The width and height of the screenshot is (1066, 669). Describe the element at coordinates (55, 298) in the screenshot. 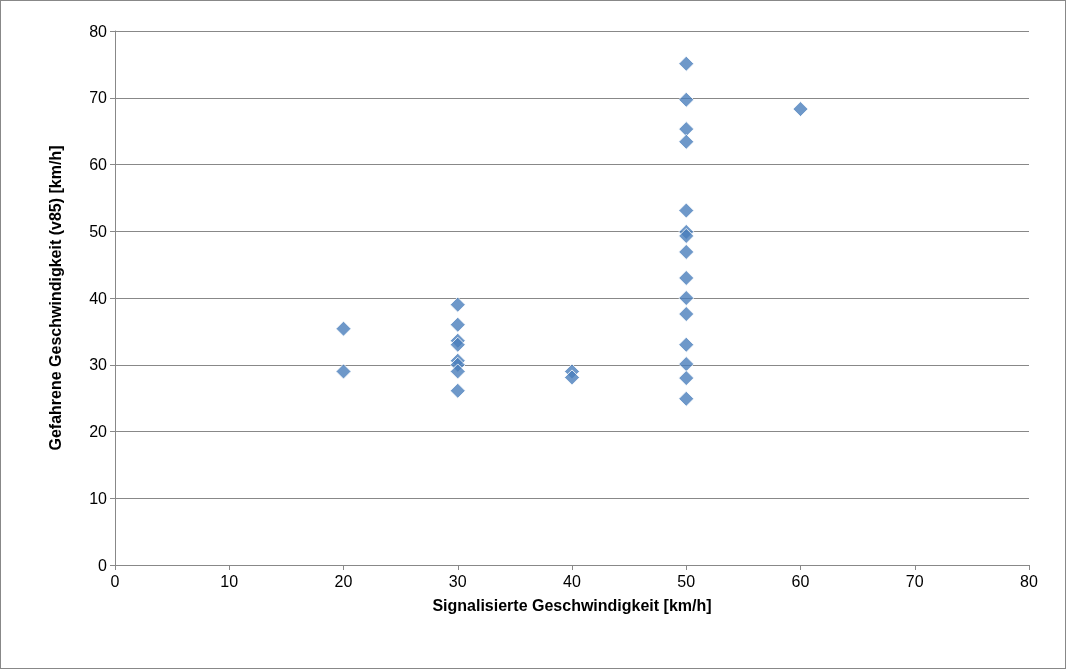

I see `y-axis-title: Gefahrene Geschwindigkeit (v85) [km/h]` at that location.